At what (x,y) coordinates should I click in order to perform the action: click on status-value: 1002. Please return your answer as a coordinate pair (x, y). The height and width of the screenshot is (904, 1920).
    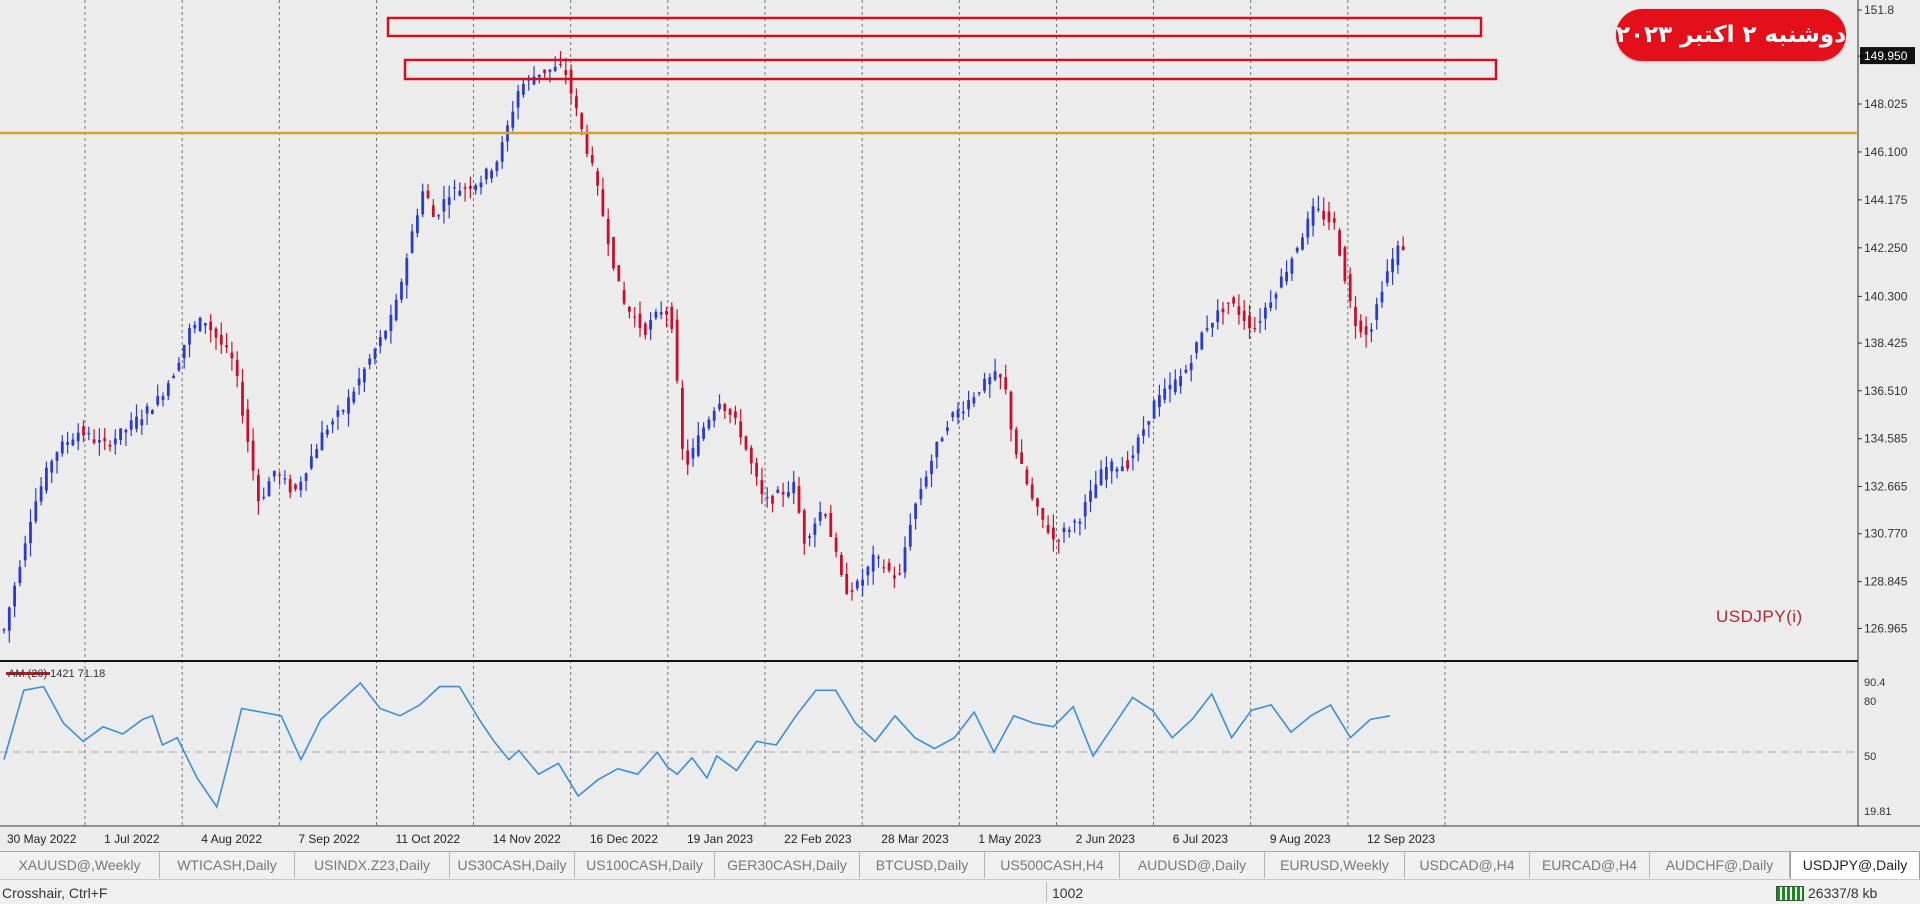
    Looking at the image, I should click on (1068, 893).